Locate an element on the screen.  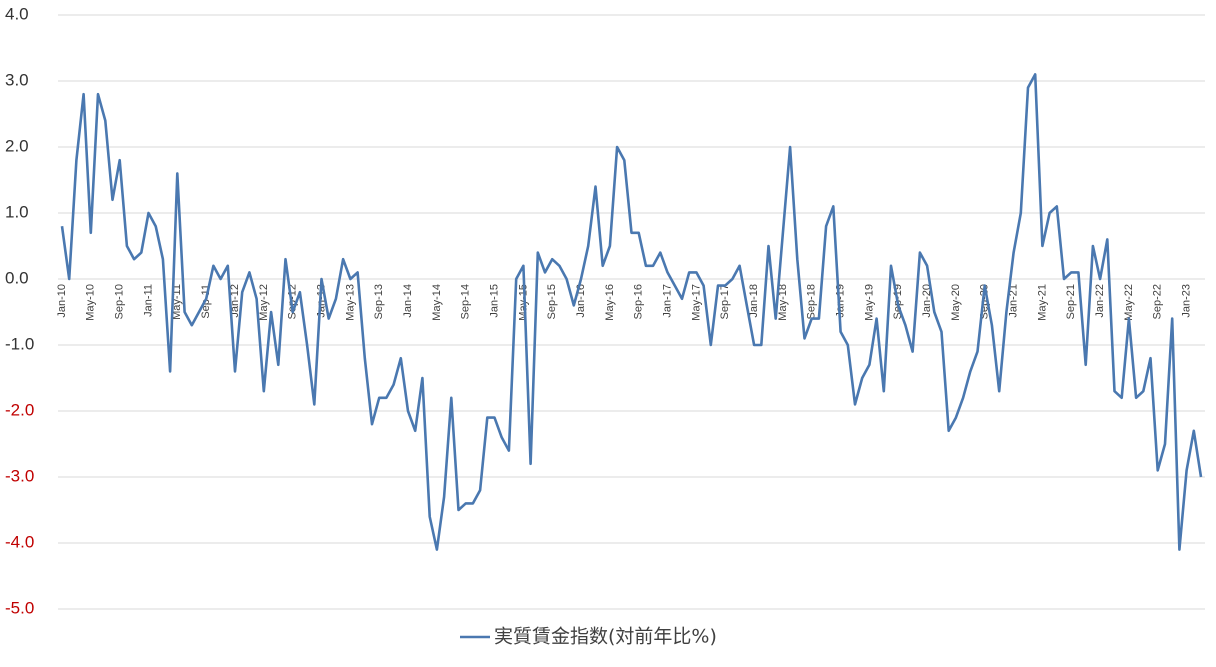
y-tick-label: 0.0 is located at coordinates (17, 277).